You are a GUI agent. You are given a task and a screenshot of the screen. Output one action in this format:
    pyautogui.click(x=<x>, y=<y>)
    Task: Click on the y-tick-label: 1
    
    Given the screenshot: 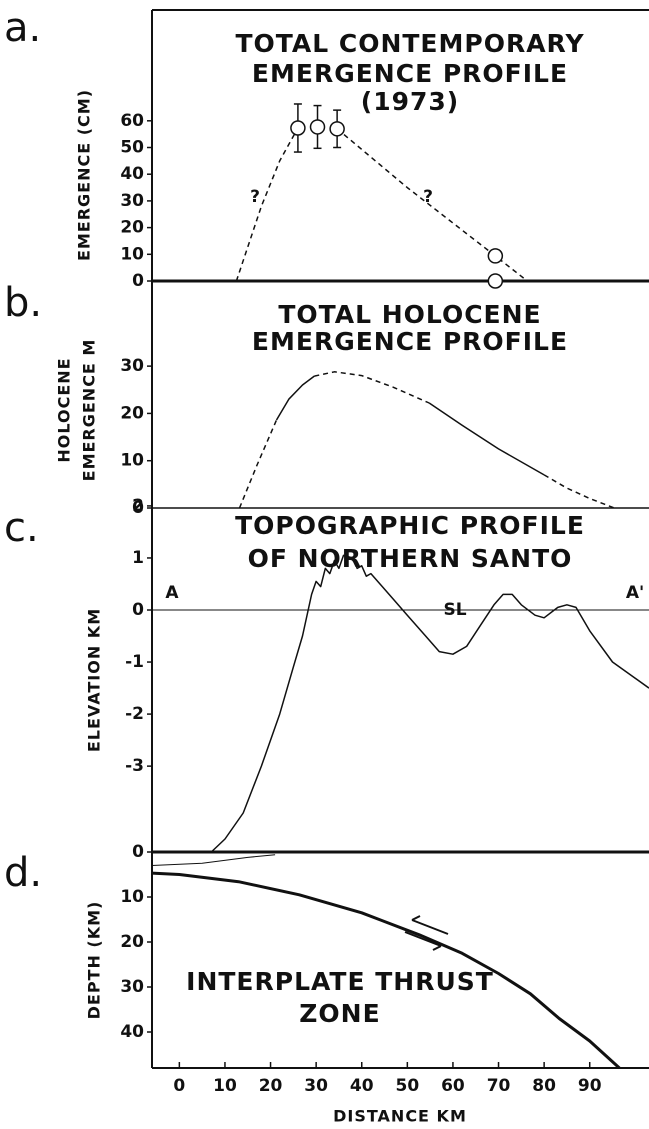 What is the action you would take?
    pyautogui.click(x=138, y=558)
    